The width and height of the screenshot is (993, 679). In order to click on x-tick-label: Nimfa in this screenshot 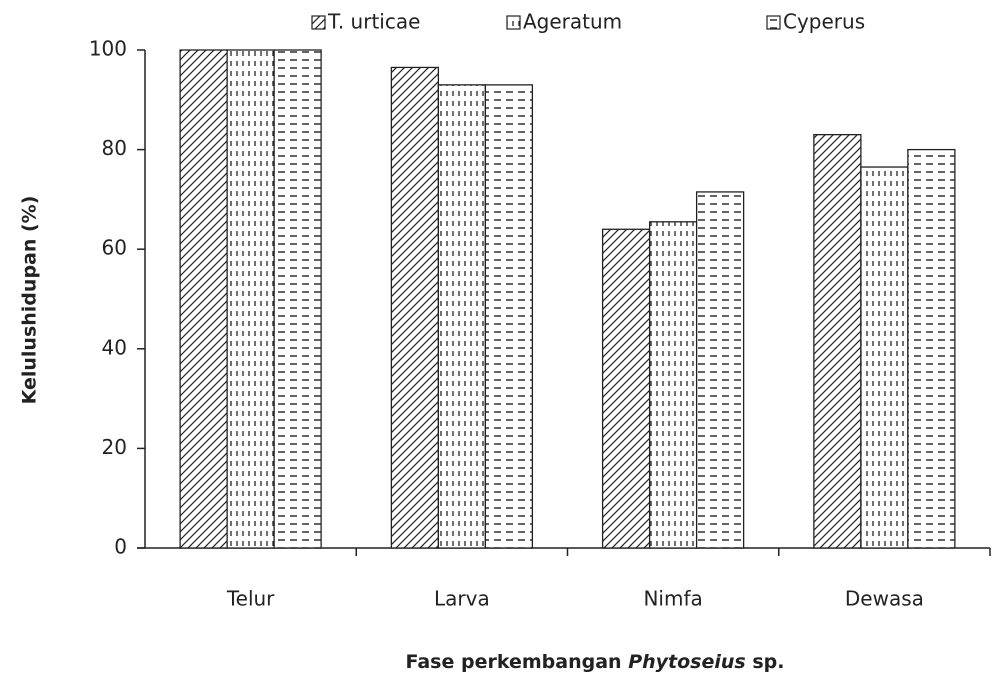, I will do `click(672, 599)`.